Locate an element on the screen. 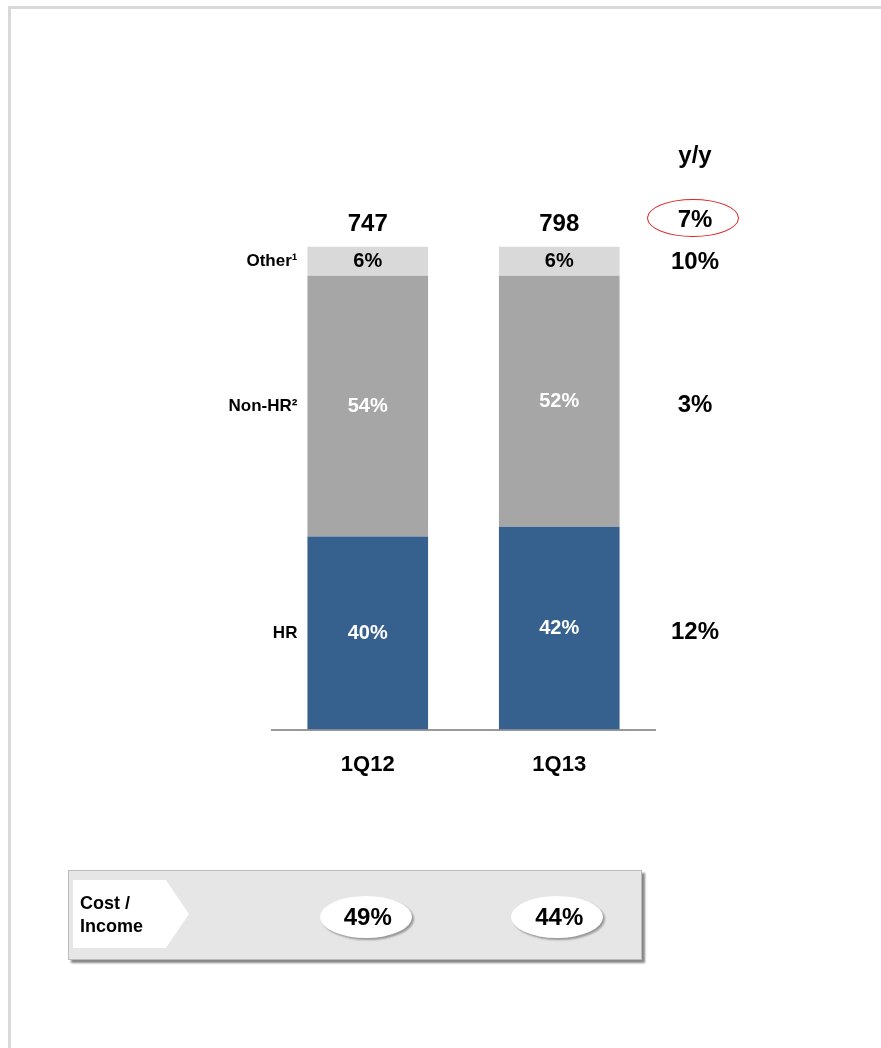  text: 44% is located at coordinates (559, 917).